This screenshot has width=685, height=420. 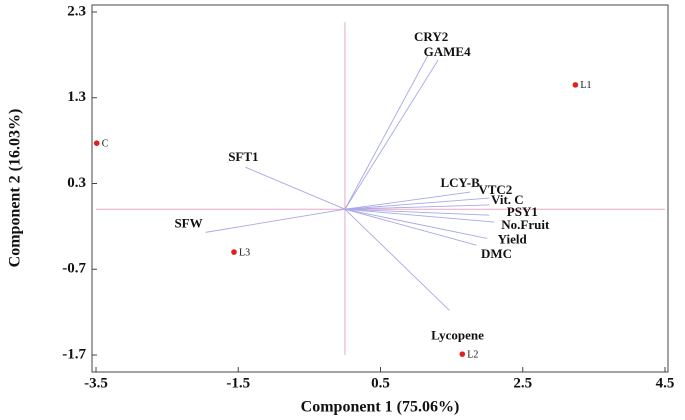 What do you see at coordinates (525, 224) in the screenshot?
I see `loading-label: No.Fruit` at bounding box center [525, 224].